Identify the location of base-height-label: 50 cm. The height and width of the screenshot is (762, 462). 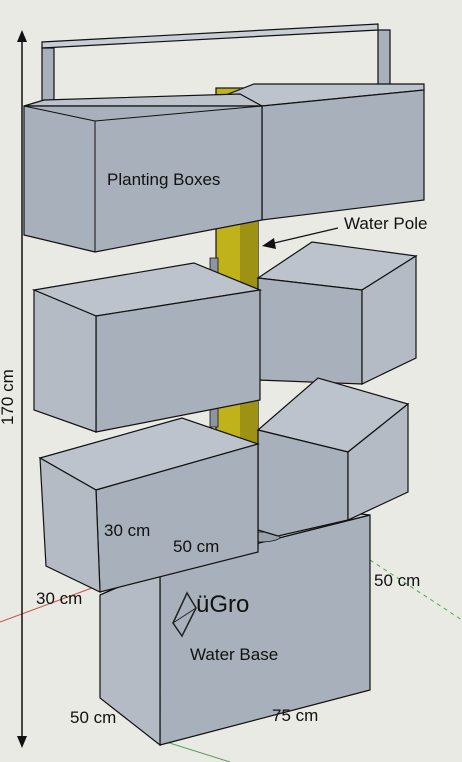
(397, 580).